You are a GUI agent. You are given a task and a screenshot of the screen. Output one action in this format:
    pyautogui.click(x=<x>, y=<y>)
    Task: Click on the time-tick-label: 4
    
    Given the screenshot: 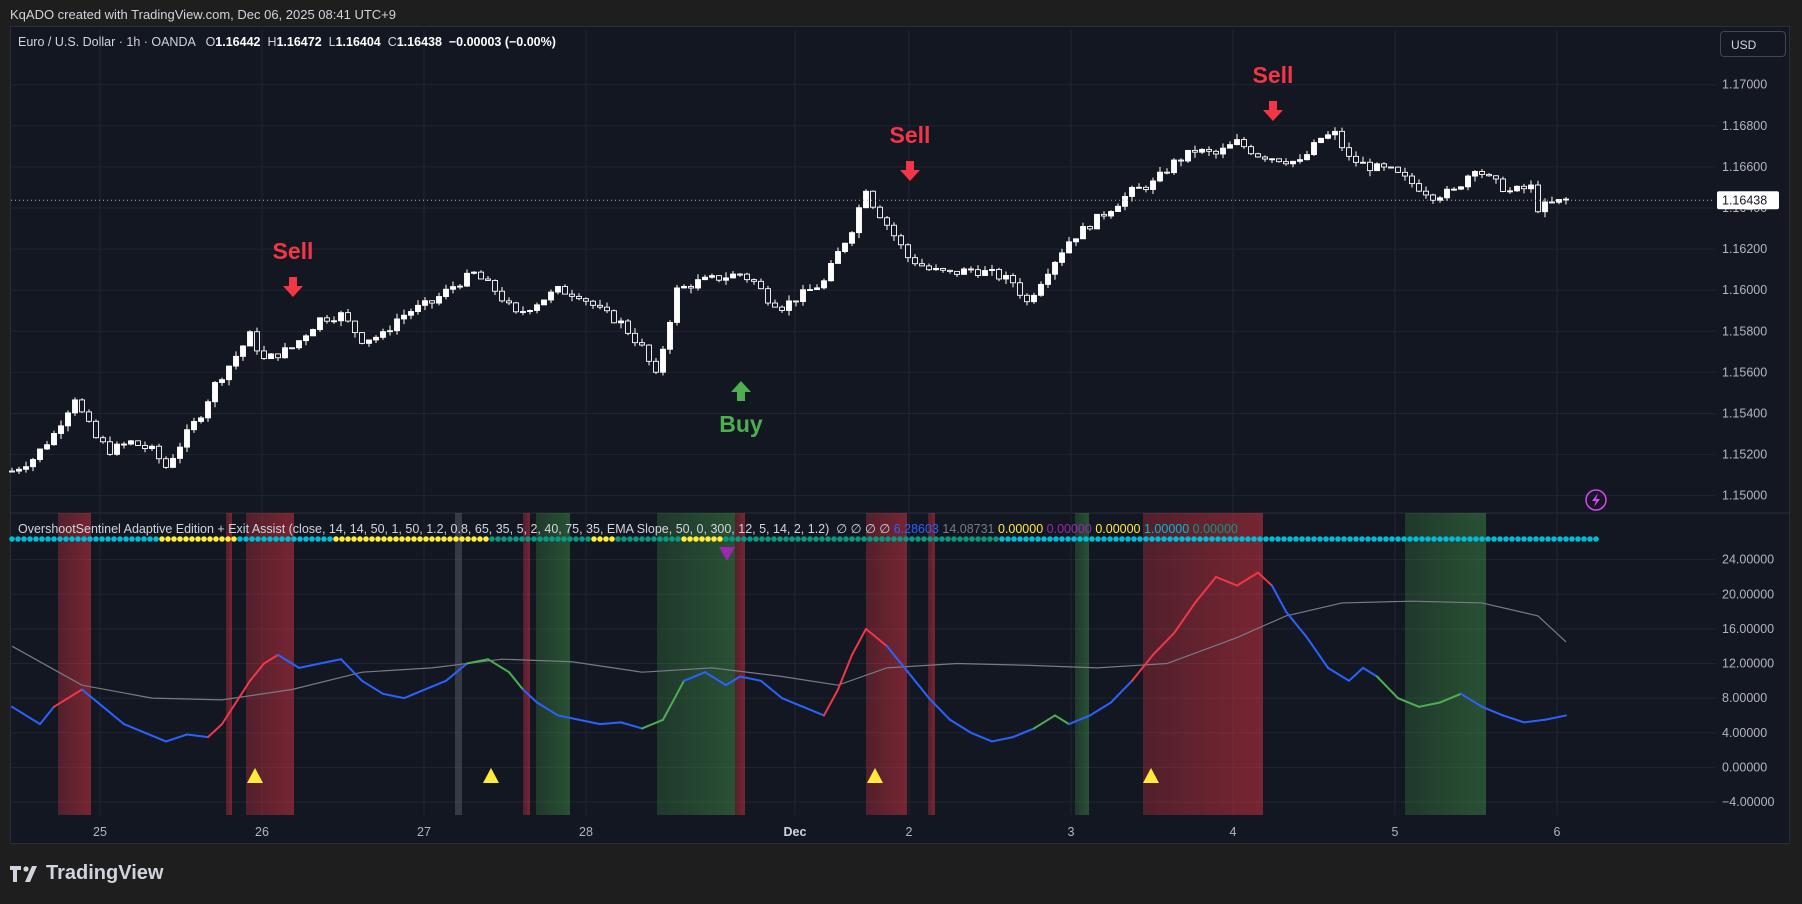 What is the action you would take?
    pyautogui.click(x=1233, y=832)
    